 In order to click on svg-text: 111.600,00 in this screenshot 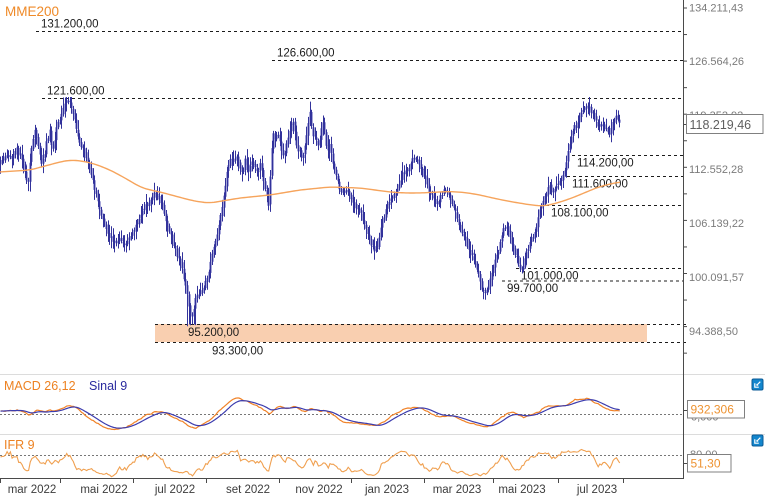, I will do `click(600, 185)`.